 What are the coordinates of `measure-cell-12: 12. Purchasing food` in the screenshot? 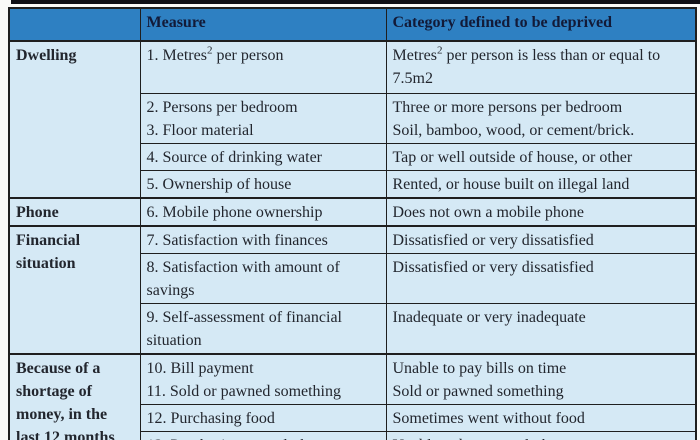 It's located at (263, 417).